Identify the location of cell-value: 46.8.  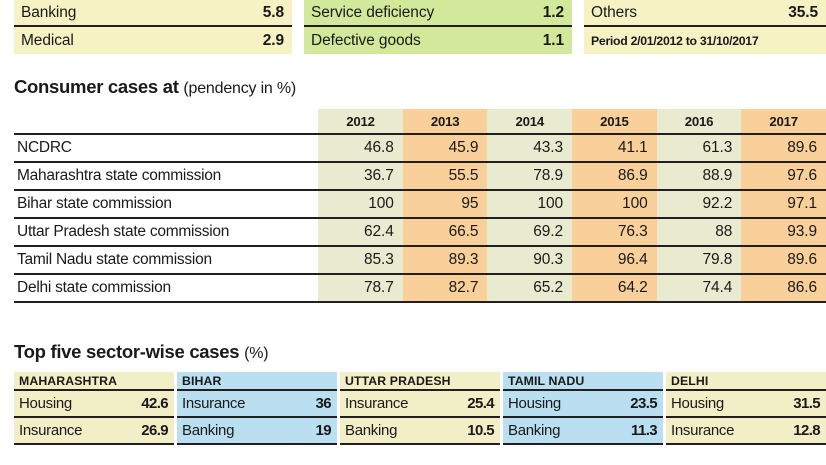
(360, 147).